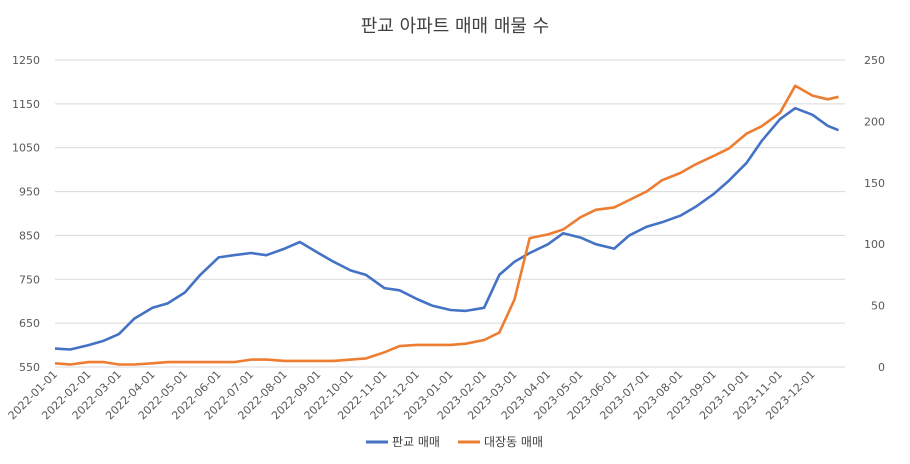 Image resolution: width=910 pixels, height=464 pixels. I want to click on legend-label-daejang: 대장동 매매, so click(513, 442).